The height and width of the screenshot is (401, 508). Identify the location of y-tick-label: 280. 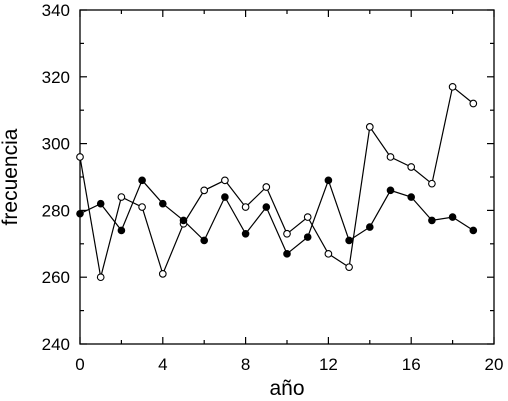
(56, 210).